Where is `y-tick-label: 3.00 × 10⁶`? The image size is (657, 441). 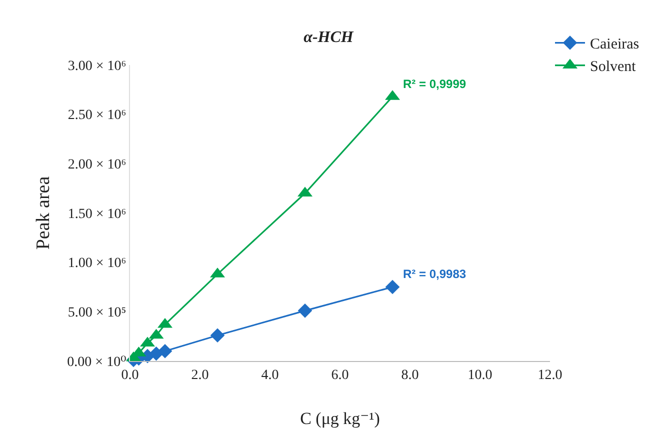
y-tick-label: 3.00 × 10⁶ is located at coordinates (97, 66).